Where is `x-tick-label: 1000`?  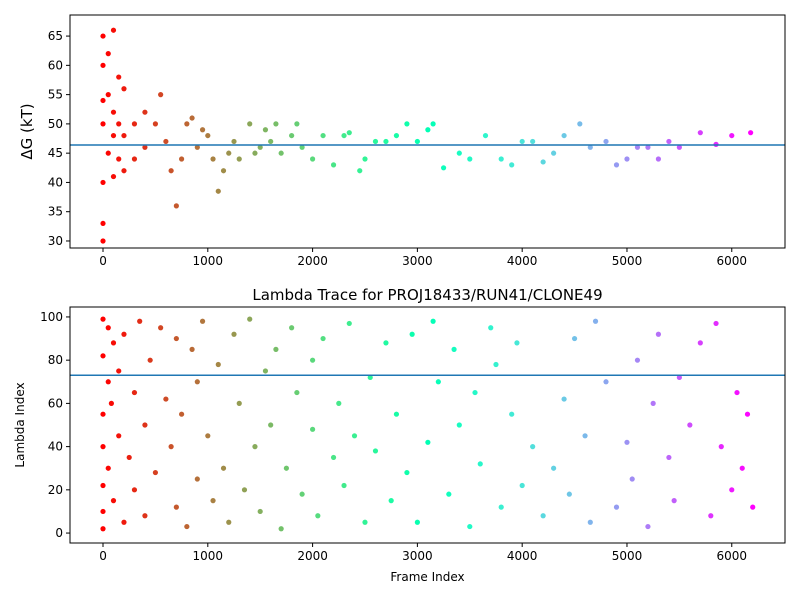 x-tick-label: 1000 is located at coordinates (208, 556).